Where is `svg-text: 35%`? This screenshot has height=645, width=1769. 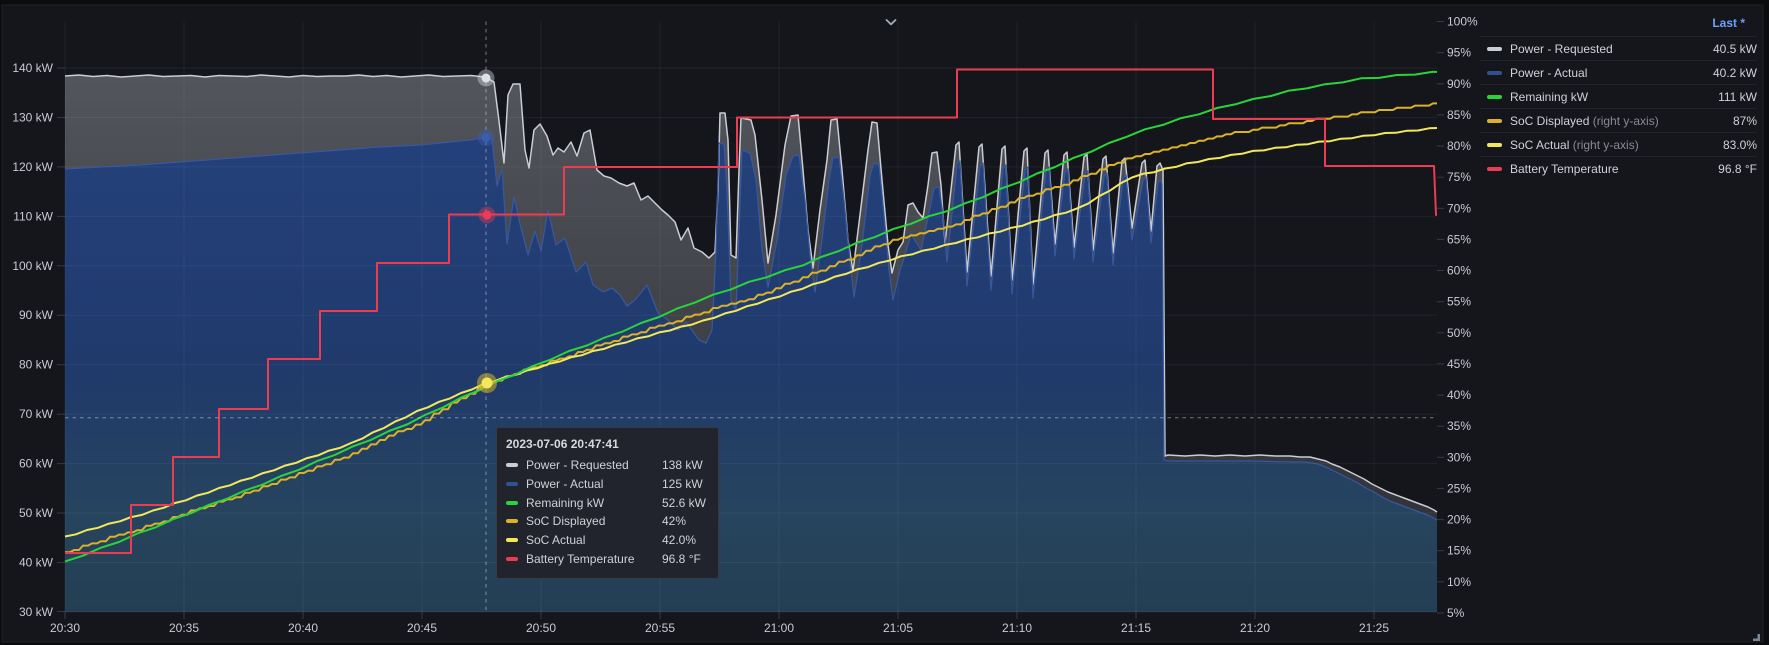 svg-text: 35% is located at coordinates (1459, 426).